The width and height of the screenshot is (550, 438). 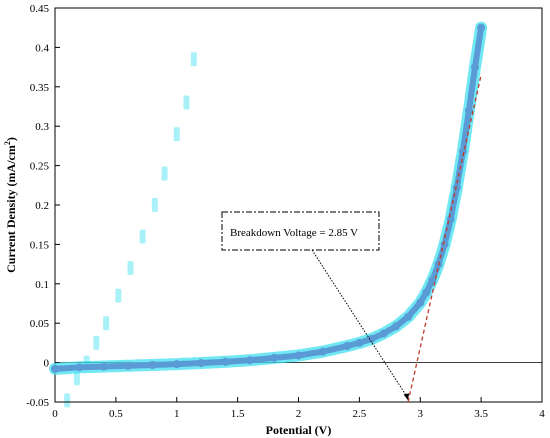 I want to click on x-tick-label: 2.5, so click(x=360, y=414).